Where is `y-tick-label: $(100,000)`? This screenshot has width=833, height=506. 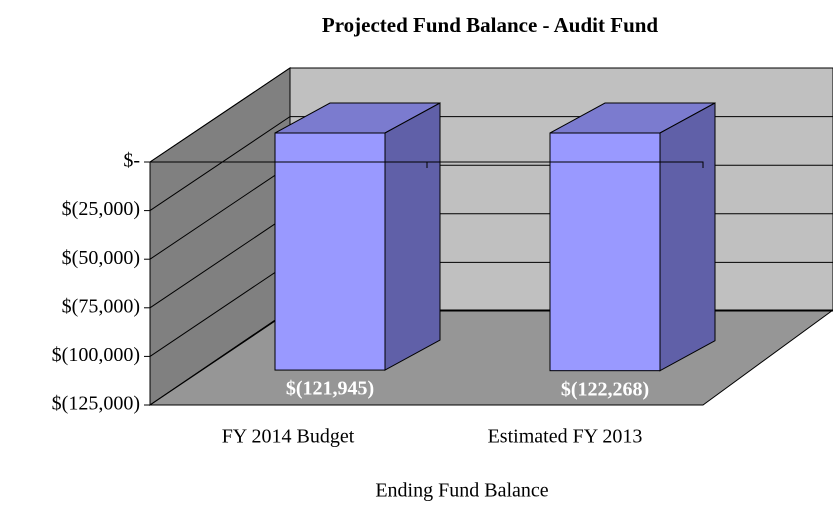 y-tick-label: $(100,000) is located at coordinates (96, 355).